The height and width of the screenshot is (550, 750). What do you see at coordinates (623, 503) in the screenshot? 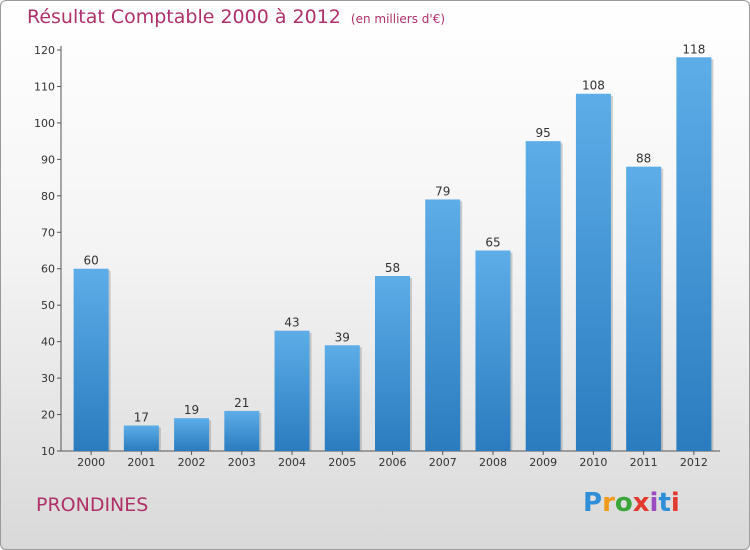
I see `logo-letter: o` at bounding box center [623, 503].